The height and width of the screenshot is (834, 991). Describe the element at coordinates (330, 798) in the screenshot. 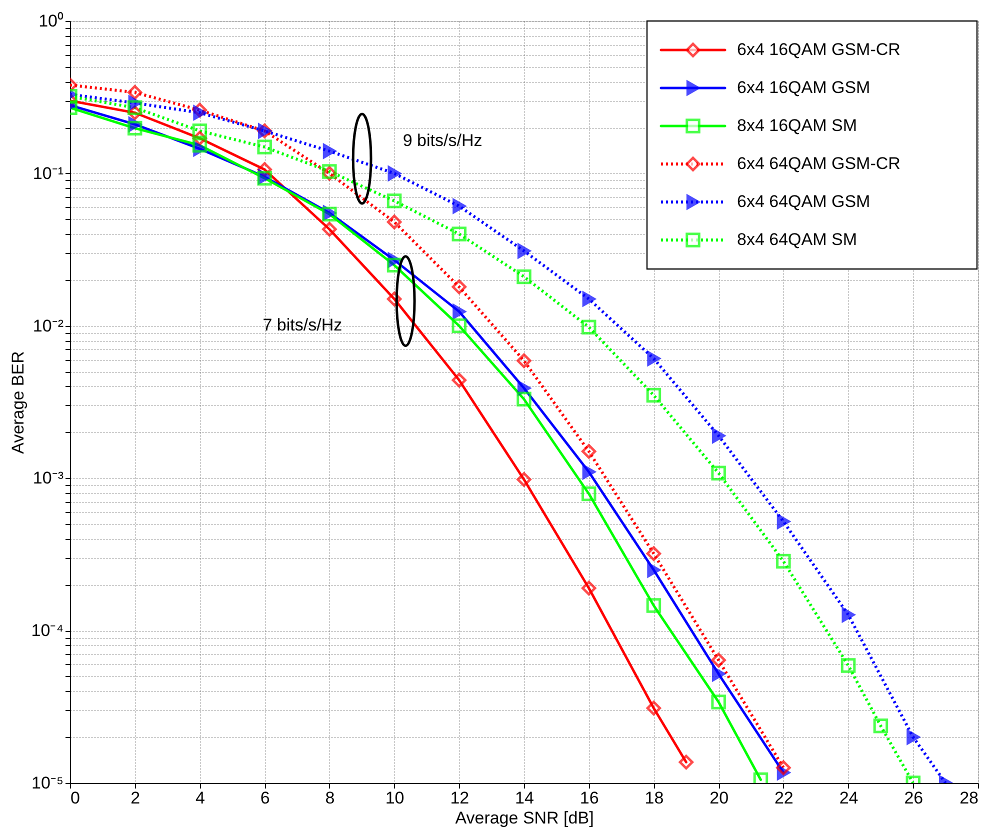

I see `x-tick-label: 8` at that location.